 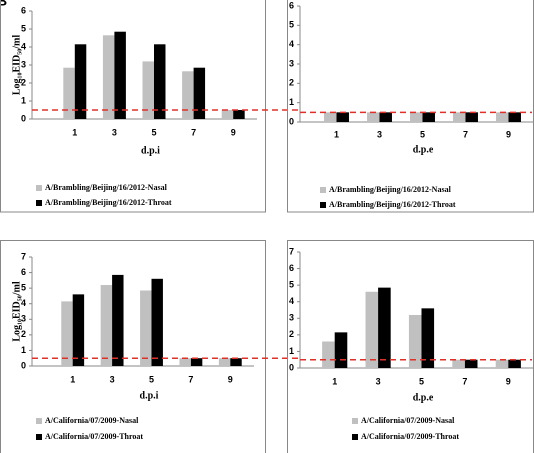 I want to click on y-tick-label: 7, so click(x=23, y=256).